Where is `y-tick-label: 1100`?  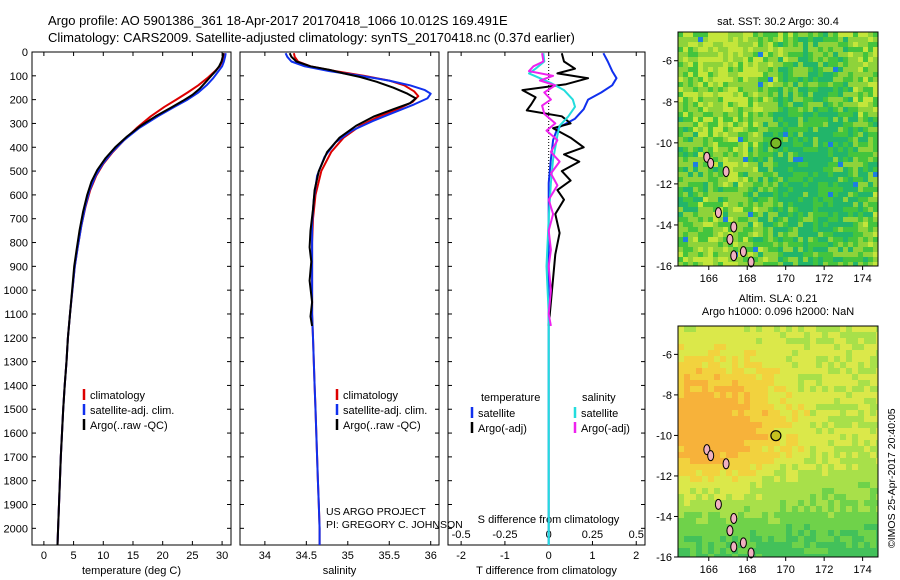
y-tick-label: 1100 is located at coordinates (16, 315).